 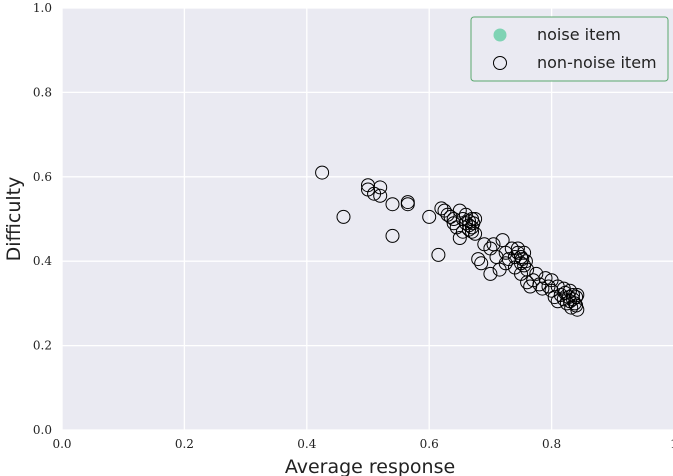 I want to click on x-tick-label: 0.6, so click(x=429, y=444).